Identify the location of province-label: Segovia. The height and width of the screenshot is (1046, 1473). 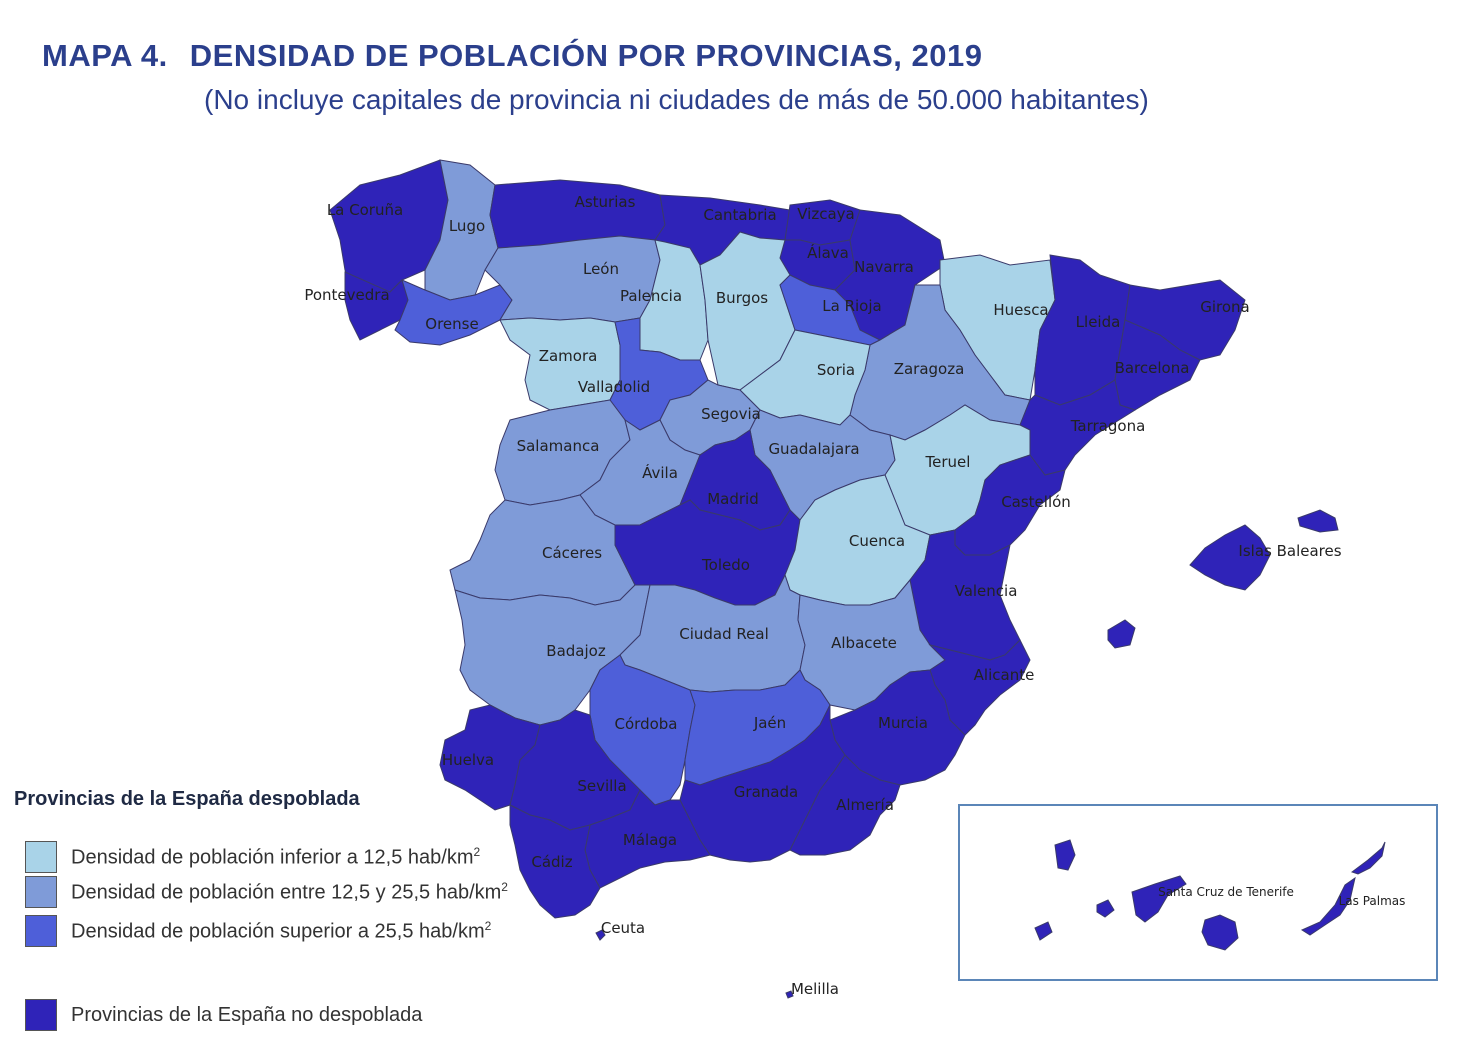
(731, 414).